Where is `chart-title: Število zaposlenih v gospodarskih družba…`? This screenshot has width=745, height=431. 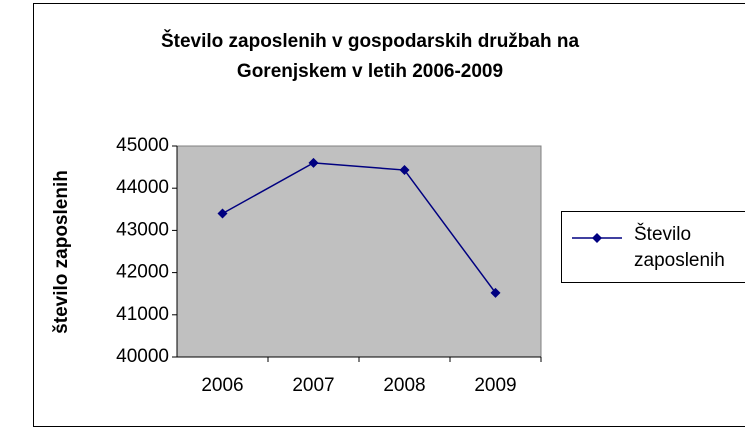
chart-title: Število zaposlenih v gospodarskih družba… is located at coordinates (370, 56).